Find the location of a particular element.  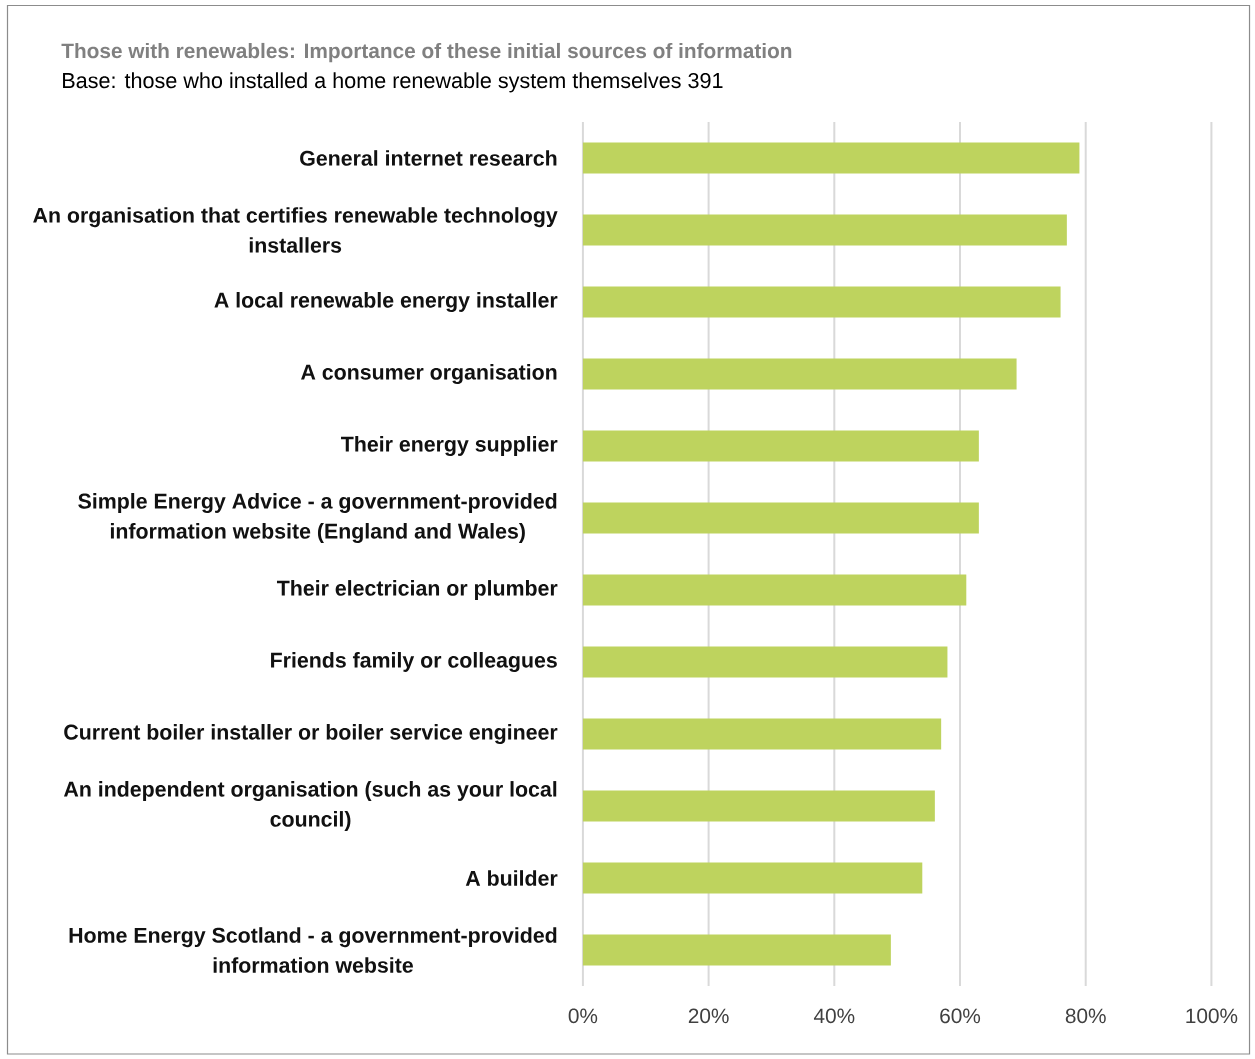

x-tick-label: 20% is located at coordinates (708, 1016).